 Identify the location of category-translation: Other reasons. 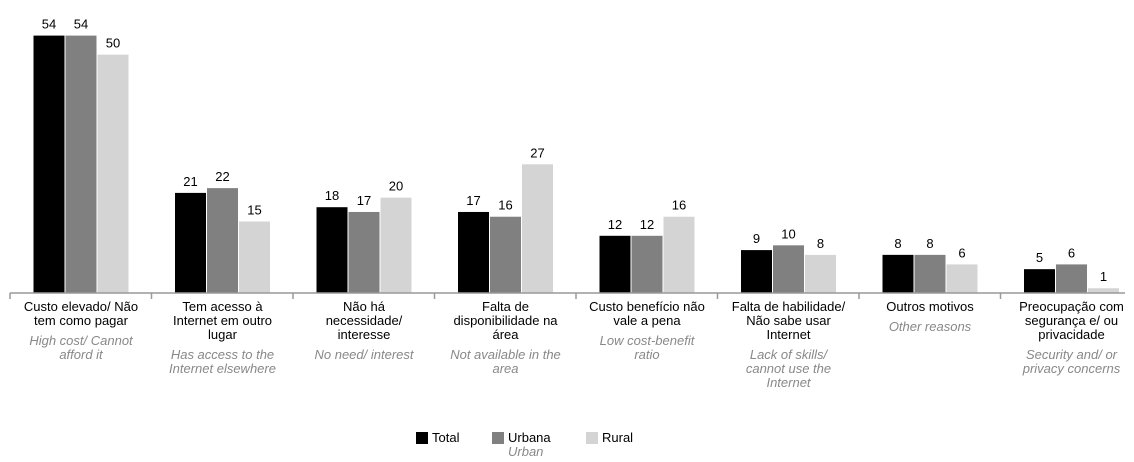
(930, 326).